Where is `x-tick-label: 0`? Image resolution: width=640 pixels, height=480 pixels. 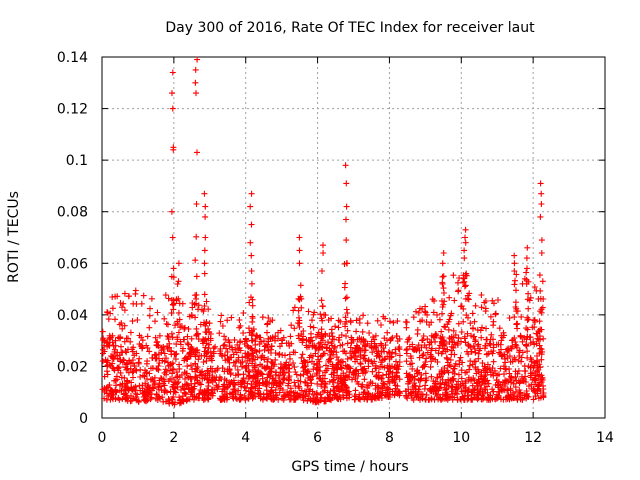
x-tick-label: 0 is located at coordinates (102, 438).